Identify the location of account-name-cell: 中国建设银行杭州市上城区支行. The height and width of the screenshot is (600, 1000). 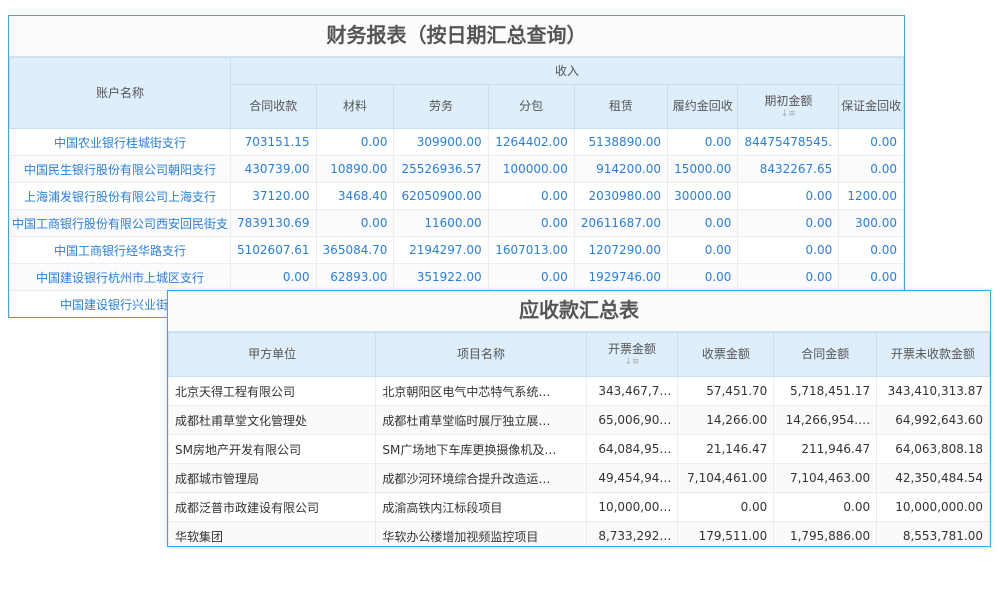
(120, 277).